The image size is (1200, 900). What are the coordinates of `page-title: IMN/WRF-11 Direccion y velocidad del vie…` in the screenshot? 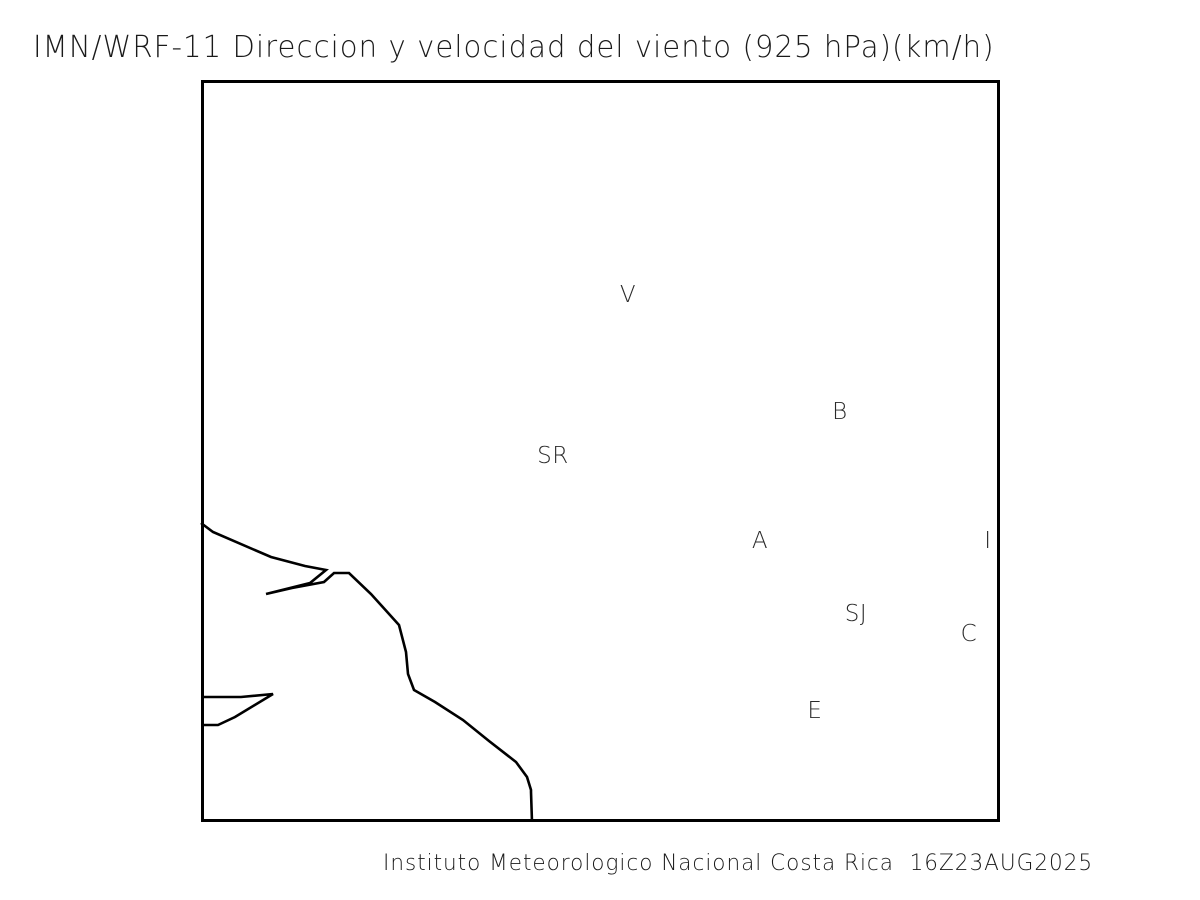 It's located at (514, 47).